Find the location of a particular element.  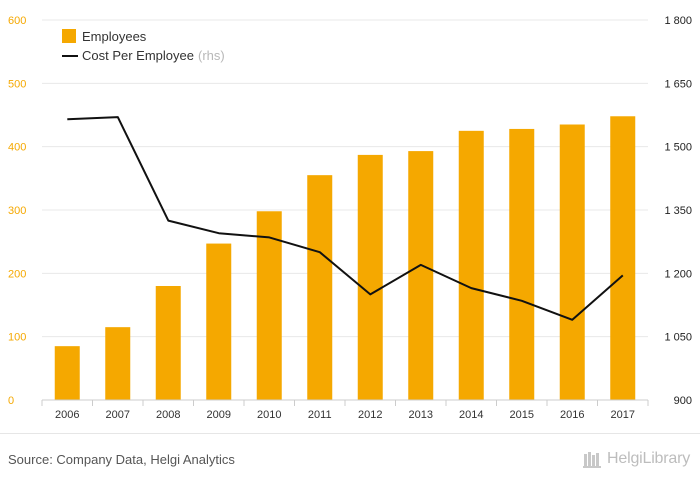

y-right-tick-label: 1 200 is located at coordinates (678, 274).